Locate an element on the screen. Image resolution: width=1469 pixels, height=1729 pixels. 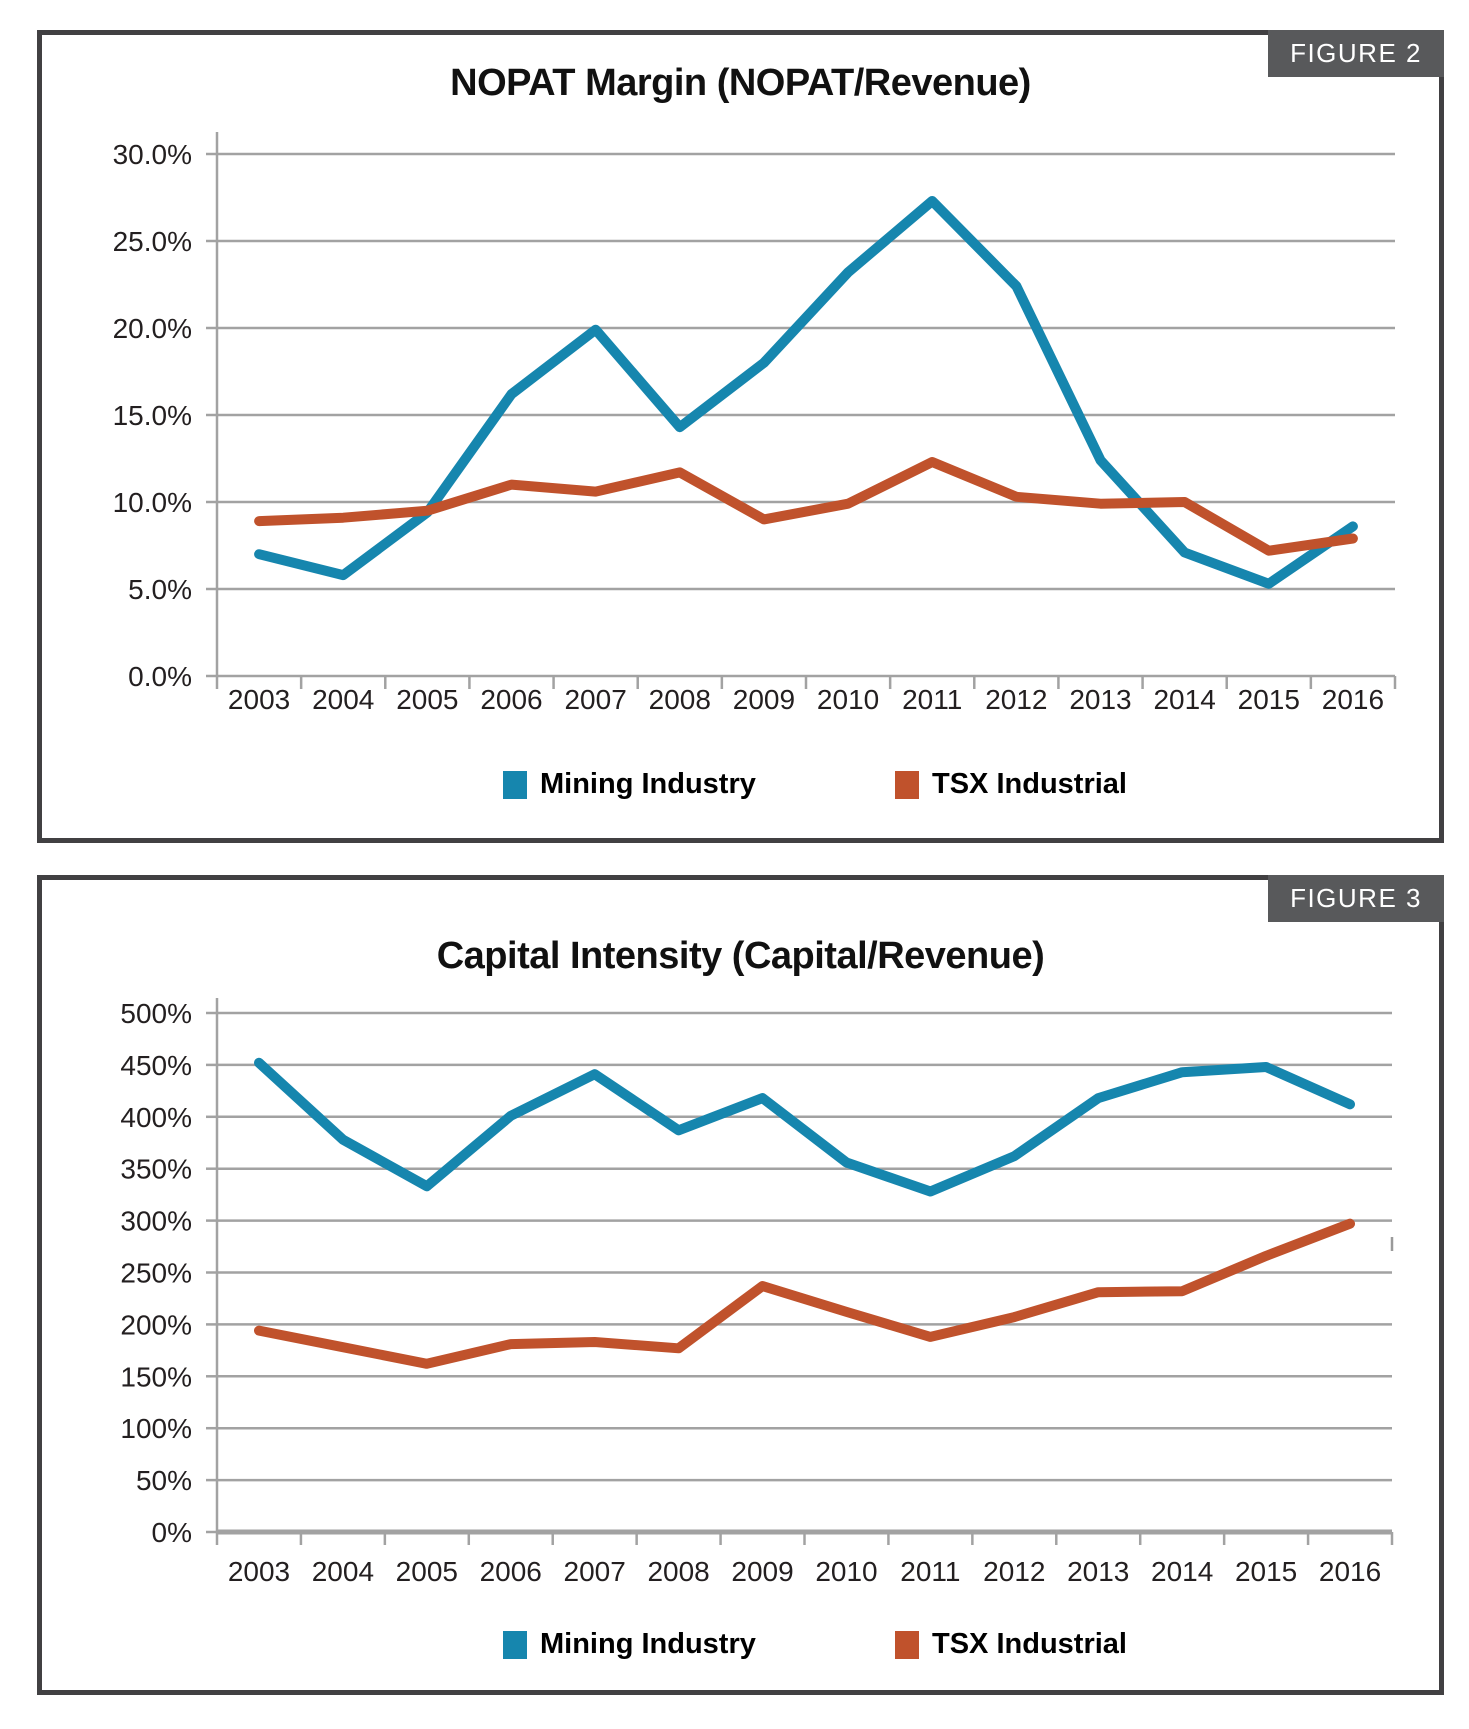
figure-3-legend: Mining Industry TSX Industrial is located at coordinates (740, 1648).